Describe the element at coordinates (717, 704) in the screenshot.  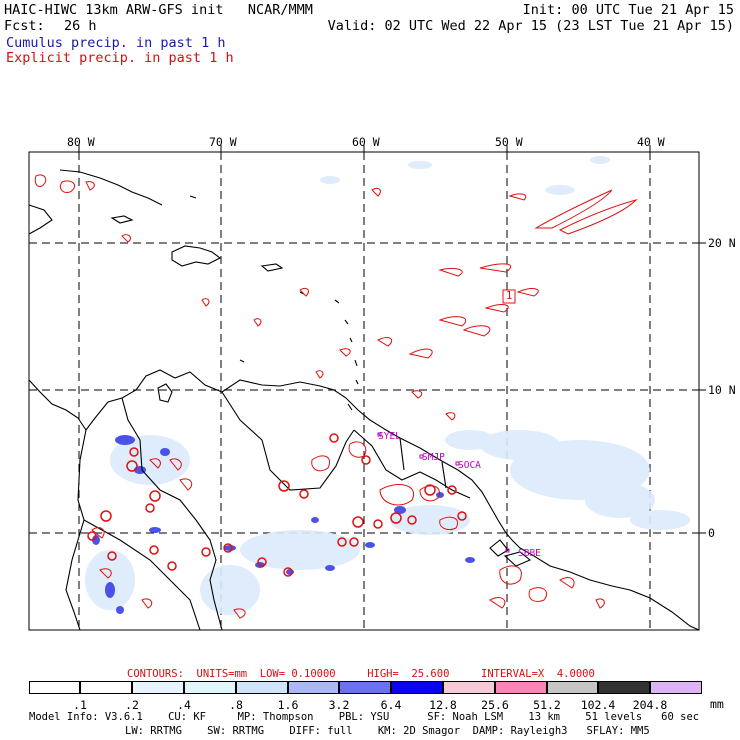
I see `colorbar-units: mm` at that location.